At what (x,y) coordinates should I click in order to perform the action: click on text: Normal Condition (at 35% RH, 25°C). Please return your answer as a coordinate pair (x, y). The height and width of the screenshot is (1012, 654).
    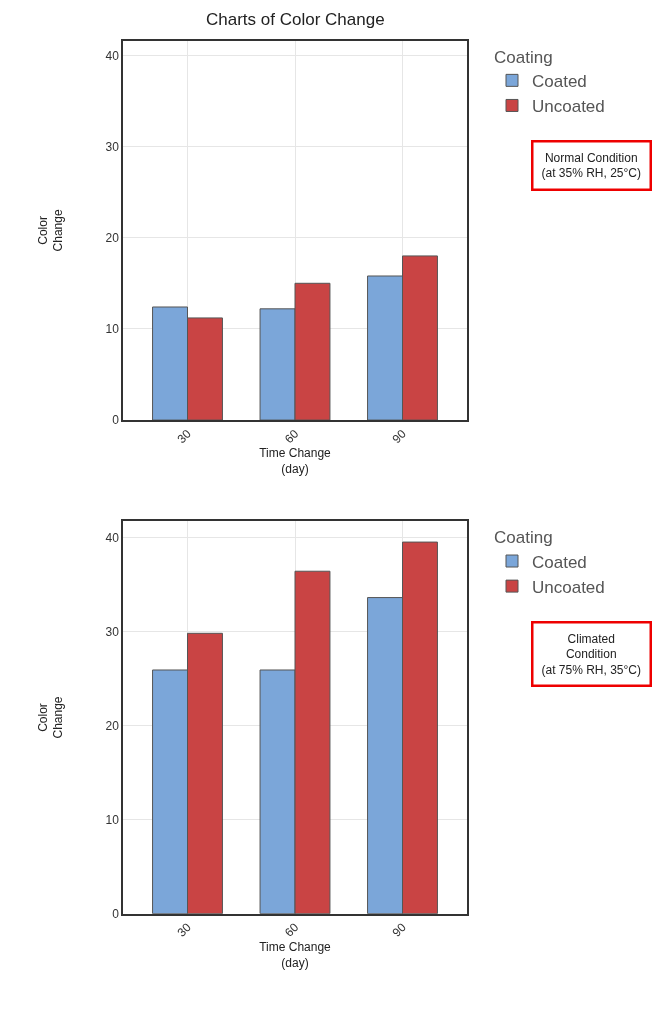
    Looking at the image, I should click on (591, 165).